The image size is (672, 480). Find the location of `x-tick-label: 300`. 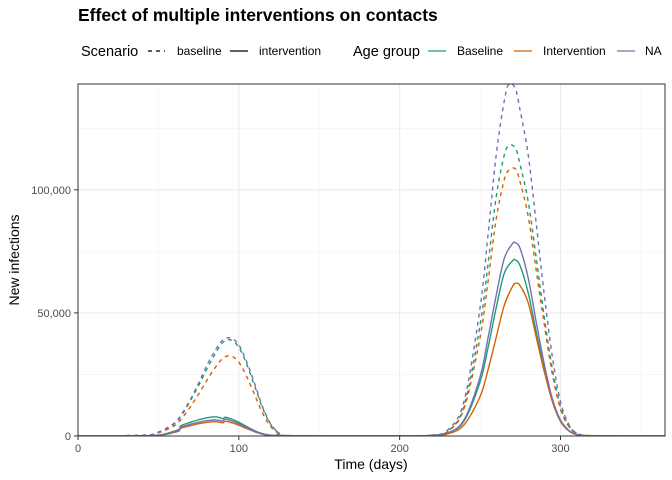

x-tick-label: 300 is located at coordinates (560, 449).